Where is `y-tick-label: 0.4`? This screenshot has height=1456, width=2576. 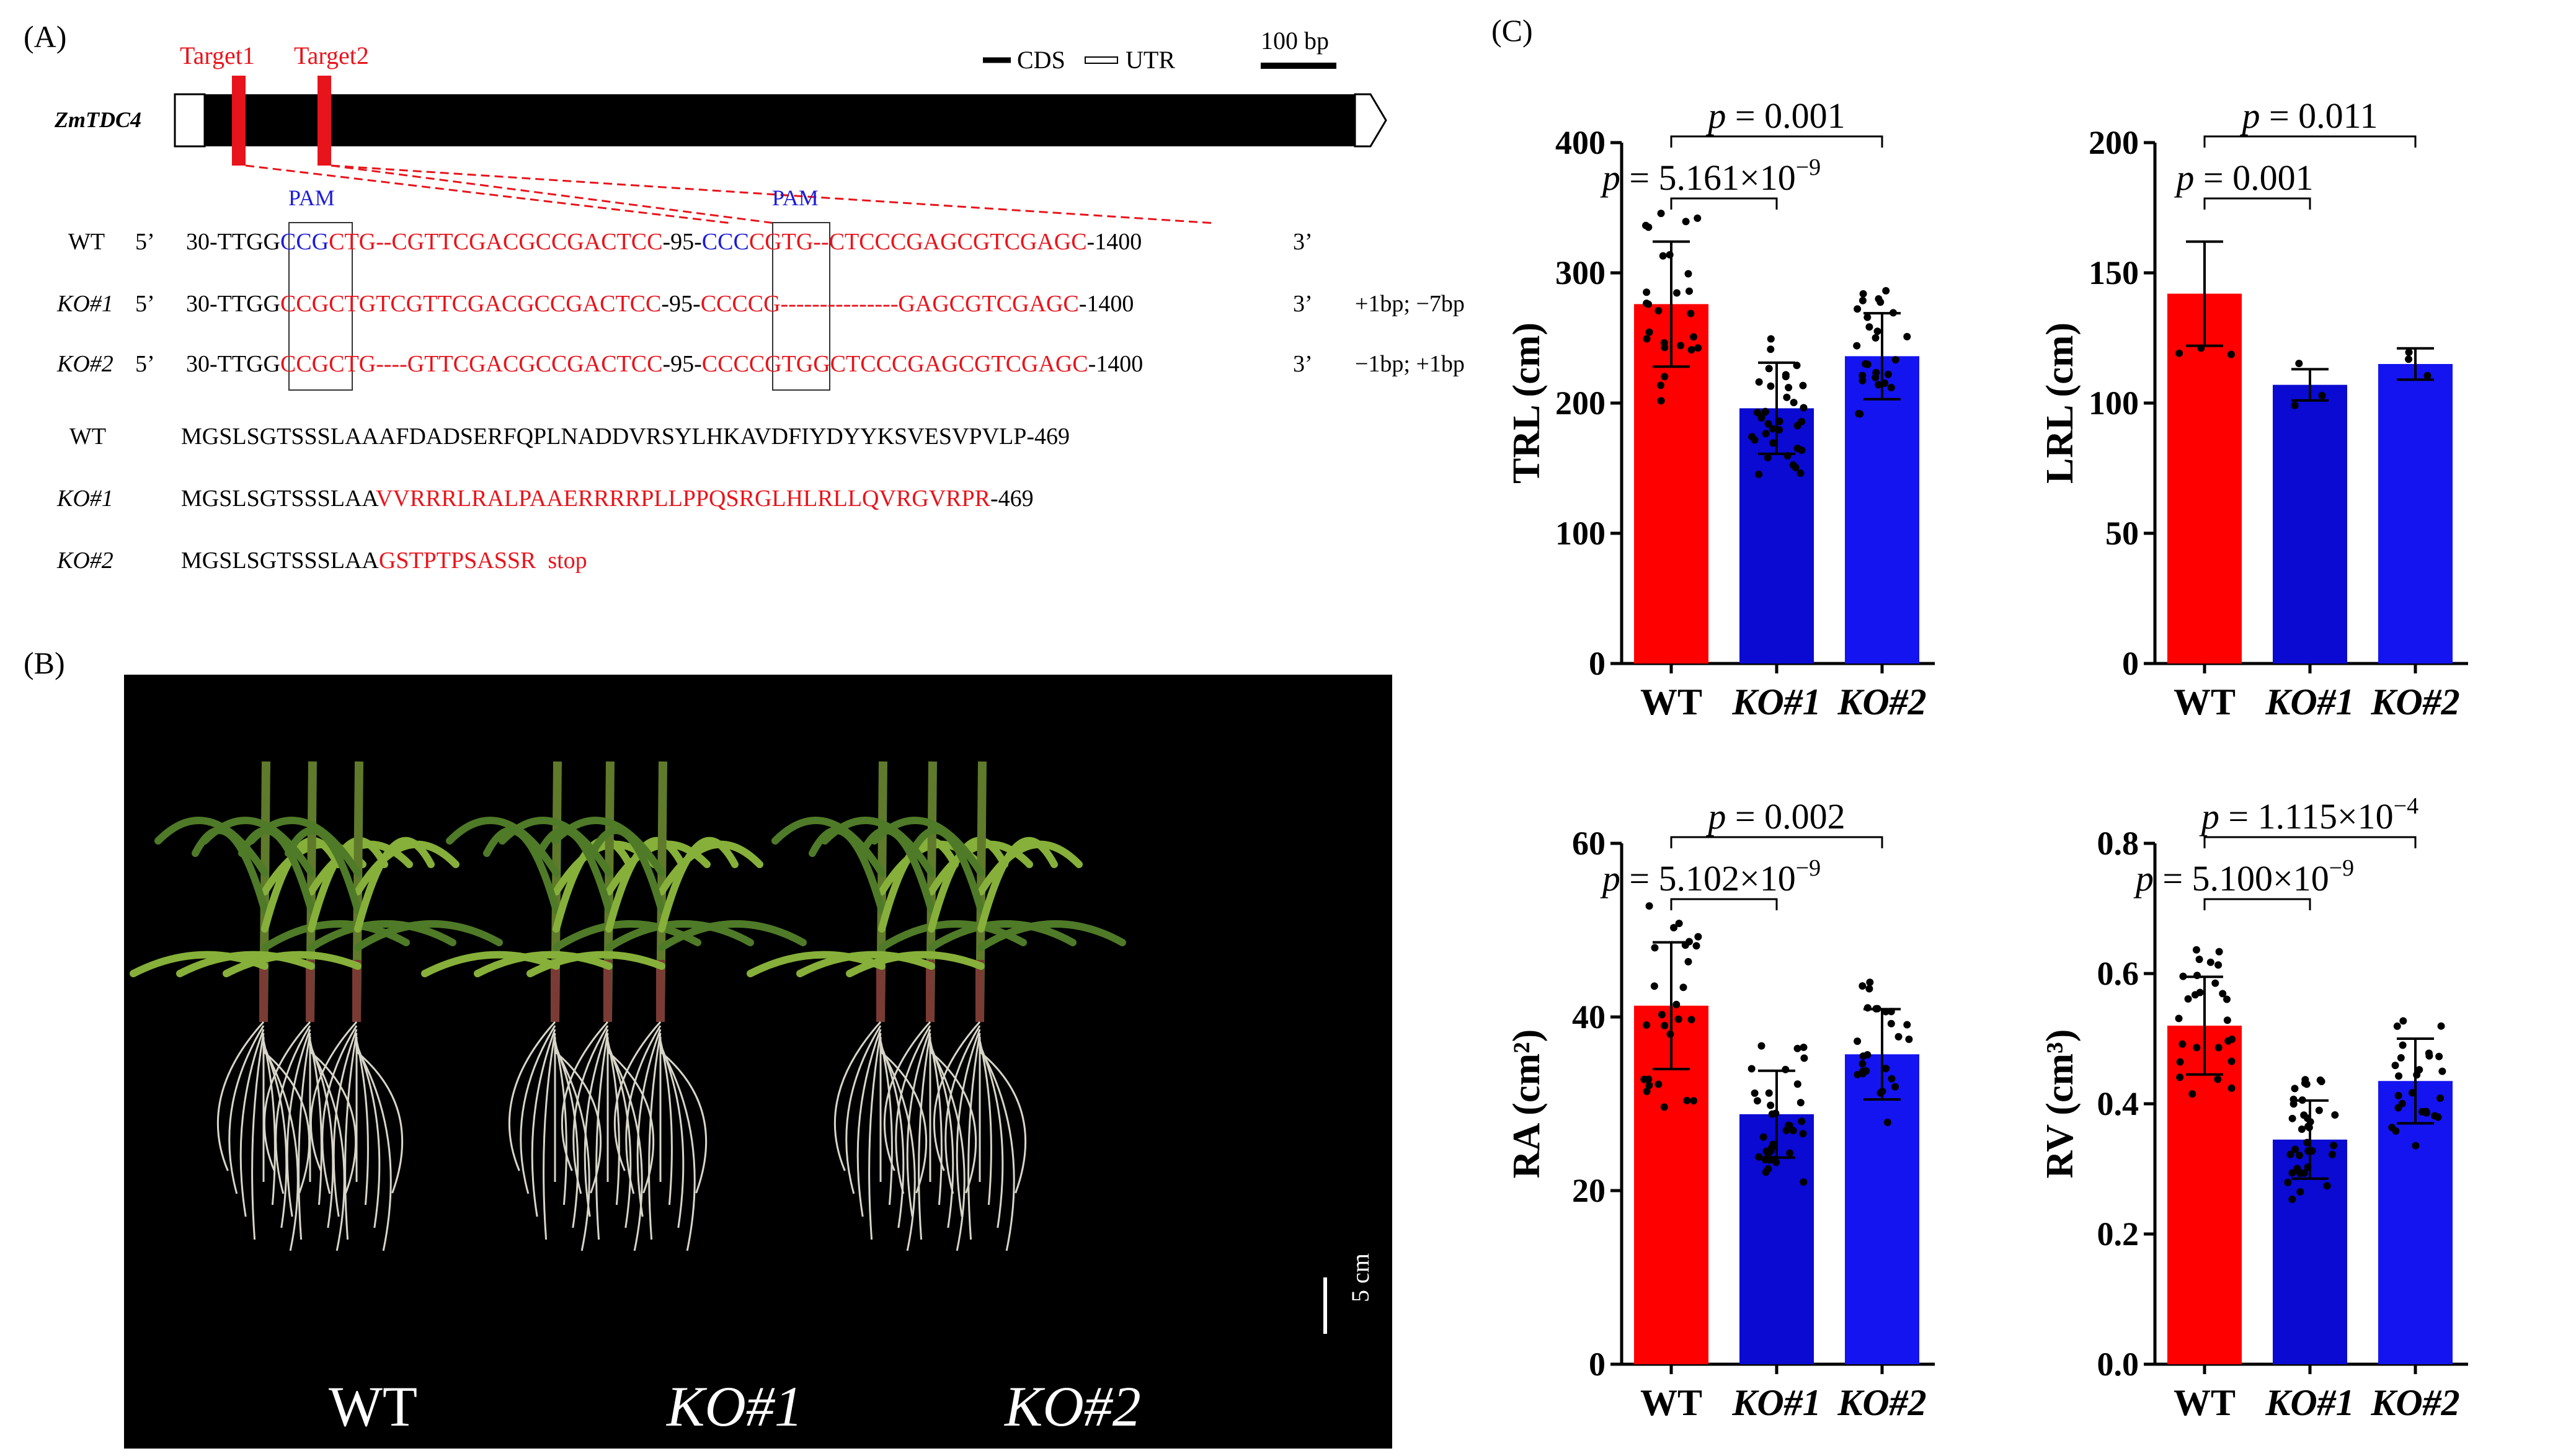
y-tick-label: 0.4 is located at coordinates (2118, 1103).